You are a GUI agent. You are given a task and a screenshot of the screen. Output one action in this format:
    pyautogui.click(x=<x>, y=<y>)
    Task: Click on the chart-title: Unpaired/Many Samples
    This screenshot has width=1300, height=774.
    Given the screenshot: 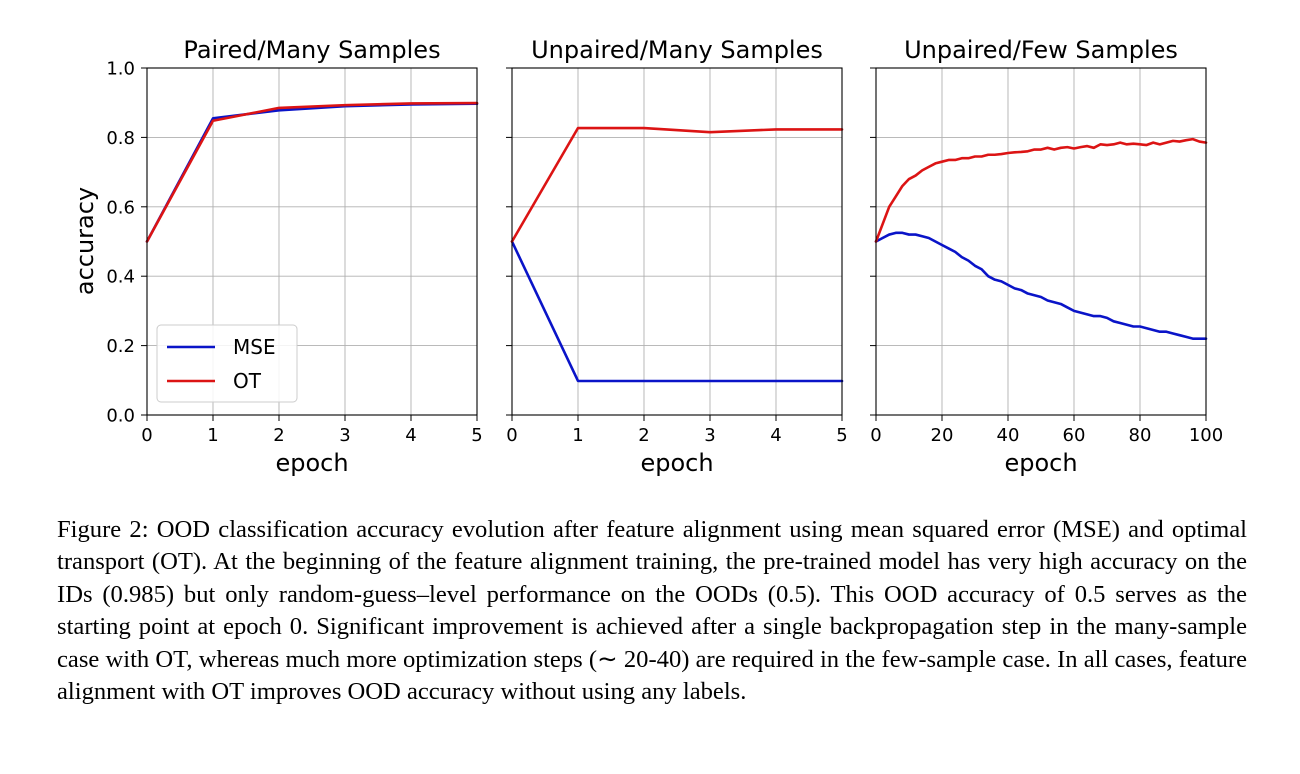 What is the action you would take?
    pyautogui.click(x=677, y=50)
    